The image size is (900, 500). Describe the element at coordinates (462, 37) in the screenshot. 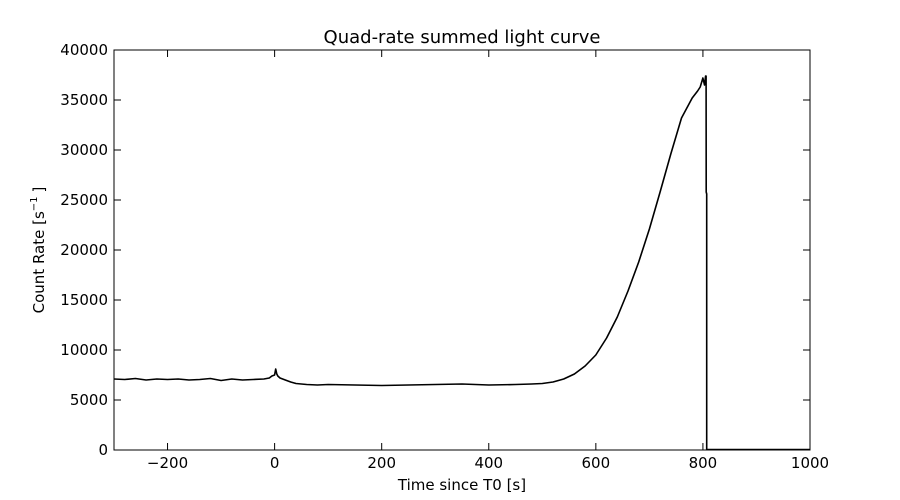

I see `chart-title: Quad-rate summed light curve` at that location.